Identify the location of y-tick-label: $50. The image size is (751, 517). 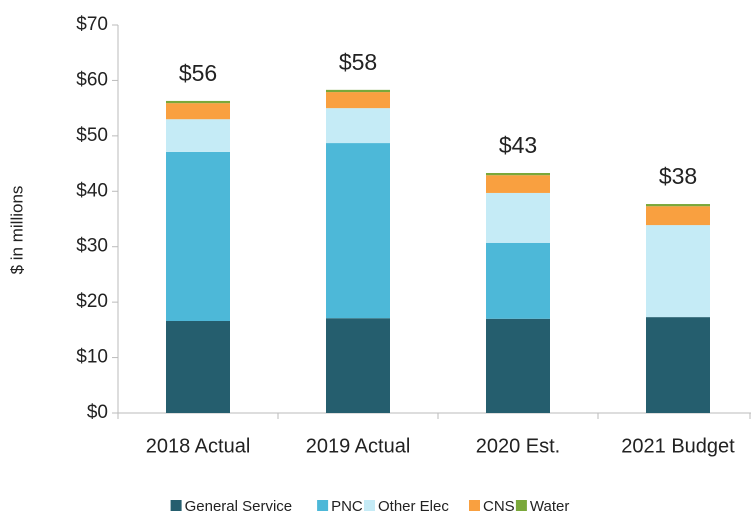
(92, 135).